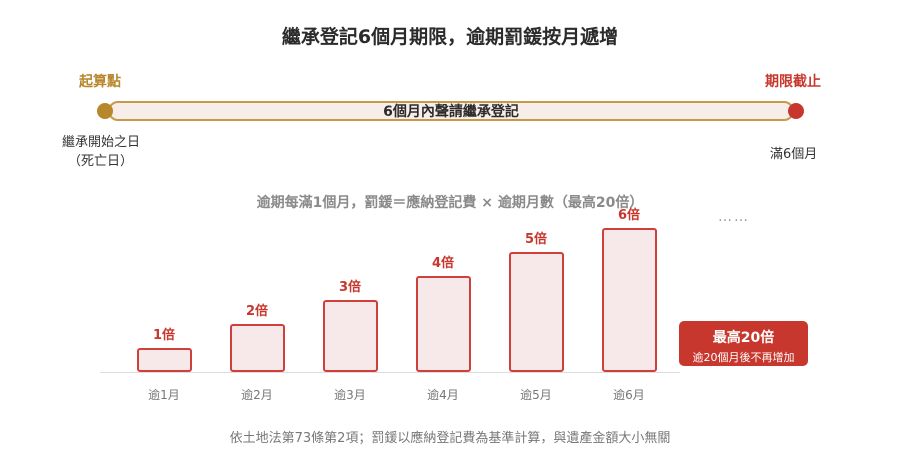 The width and height of the screenshot is (900, 466). What do you see at coordinates (101, 142) in the screenshot?
I see `start-note-line1: 繼承開始之日` at bounding box center [101, 142].